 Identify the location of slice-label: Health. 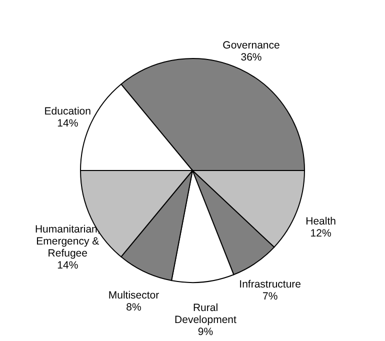
(321, 221).